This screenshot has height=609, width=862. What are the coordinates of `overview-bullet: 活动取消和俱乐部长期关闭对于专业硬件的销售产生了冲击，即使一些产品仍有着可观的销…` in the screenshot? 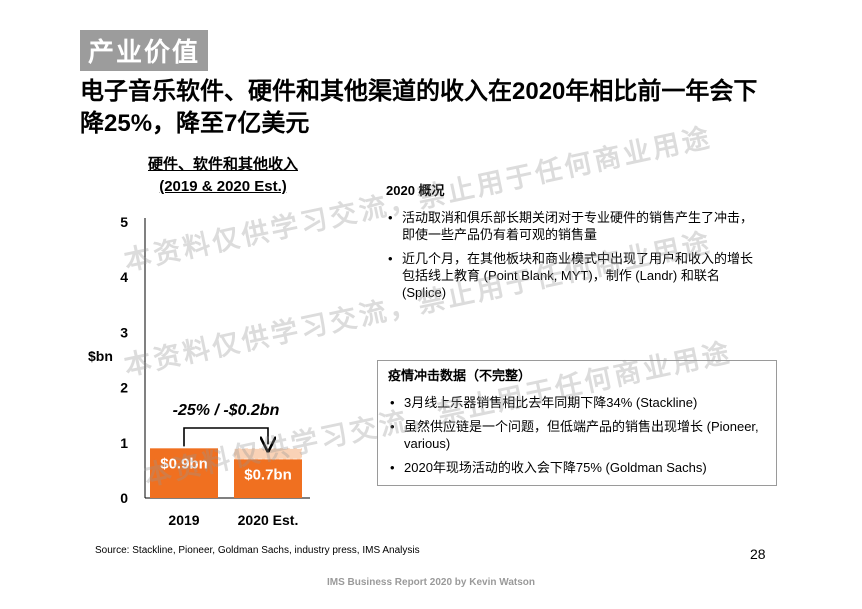 It's located at (571, 226).